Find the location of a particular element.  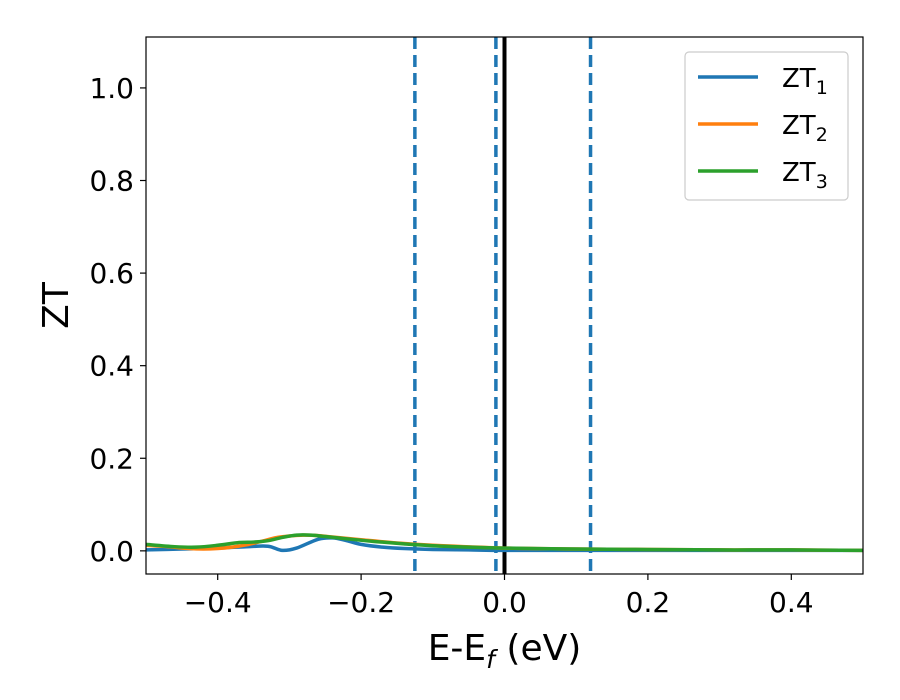

x-tick-label: 0.2 is located at coordinates (648, 602).